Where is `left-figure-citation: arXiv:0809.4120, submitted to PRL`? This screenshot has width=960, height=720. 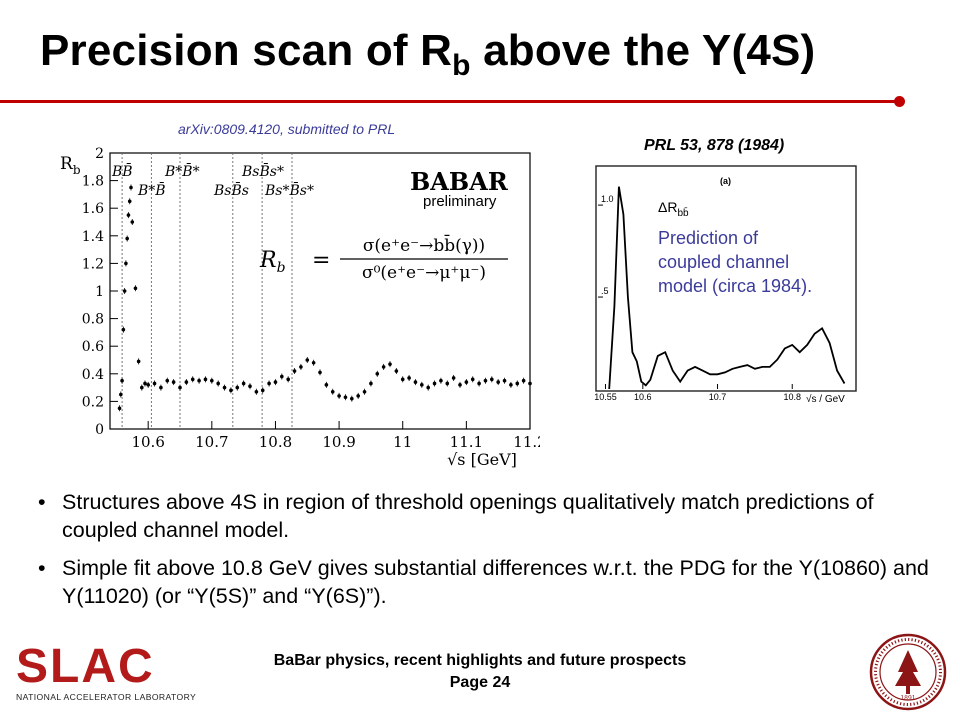 left-figure-citation: arXiv:0809.4120, submitted to PRL is located at coordinates (287, 129).